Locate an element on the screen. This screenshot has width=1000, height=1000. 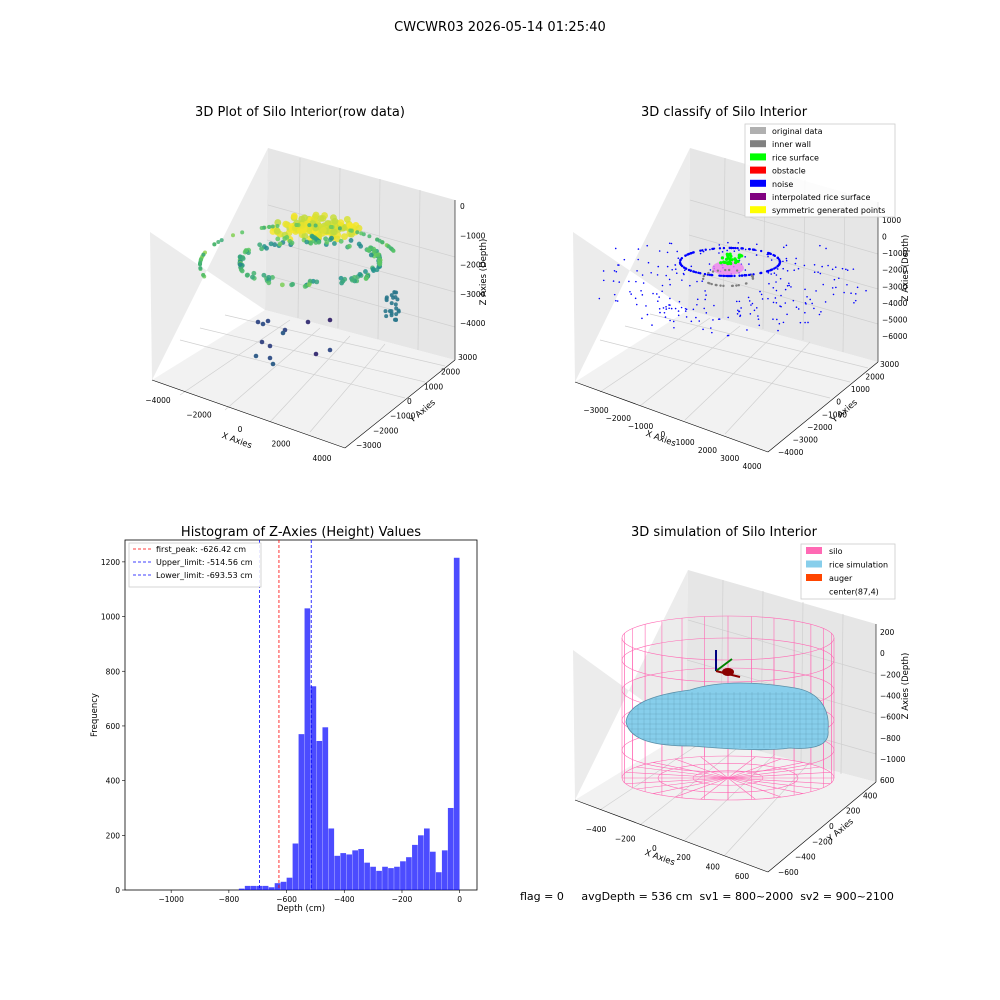
legend-label: noise is located at coordinates (782, 184).